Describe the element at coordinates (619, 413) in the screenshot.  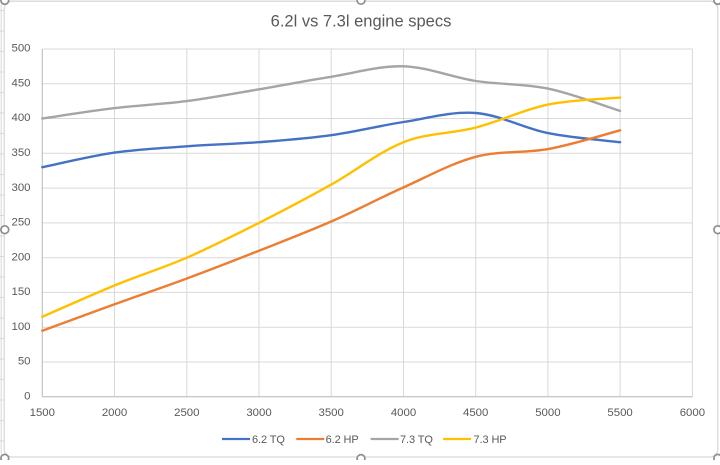
I see `svg-text: 5500` at that location.